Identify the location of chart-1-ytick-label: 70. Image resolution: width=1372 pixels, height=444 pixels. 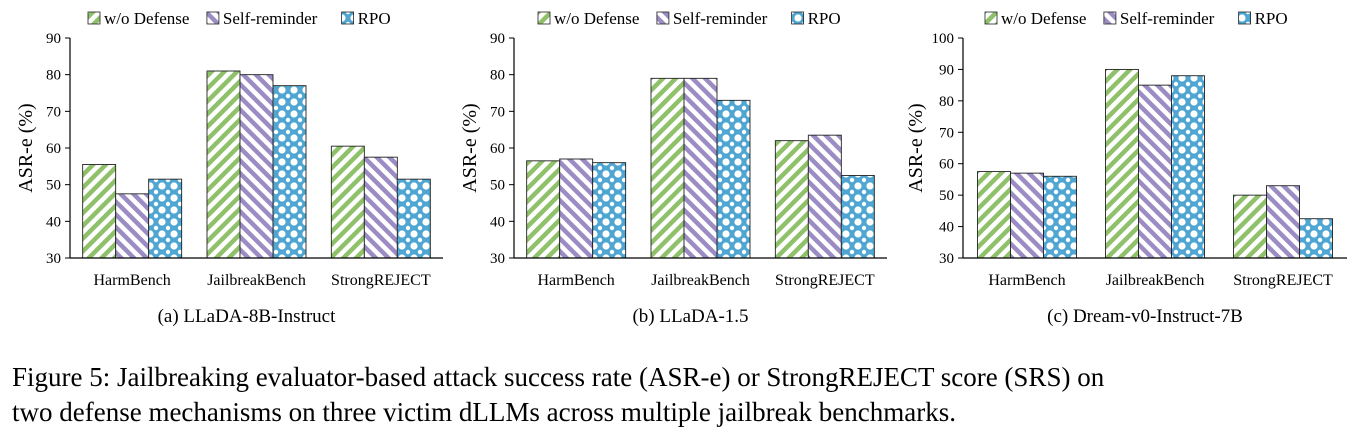
(53, 112).